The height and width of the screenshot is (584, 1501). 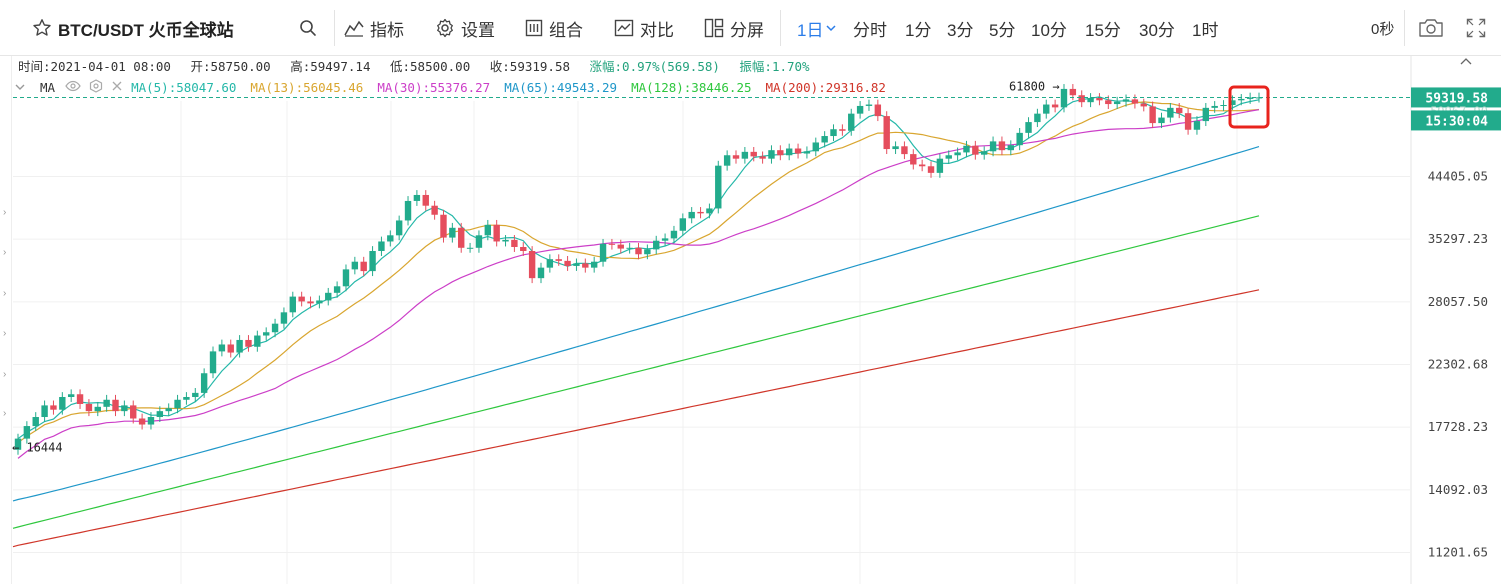 I want to click on eye-icon, so click(x=73, y=87).